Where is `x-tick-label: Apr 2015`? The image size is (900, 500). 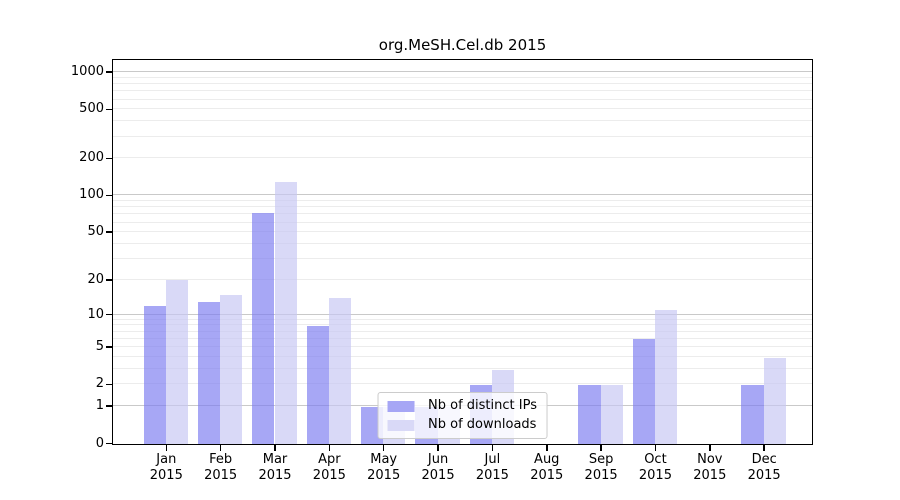 x-tick-label: Apr 2015 is located at coordinates (329, 468).